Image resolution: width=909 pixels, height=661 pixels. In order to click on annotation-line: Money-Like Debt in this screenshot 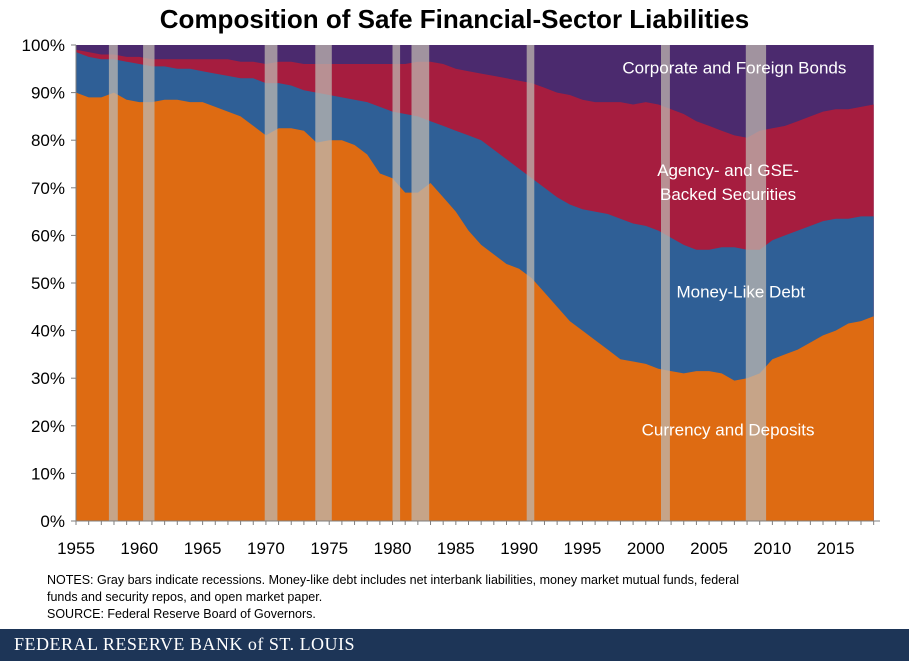, I will do `click(740, 291)`.